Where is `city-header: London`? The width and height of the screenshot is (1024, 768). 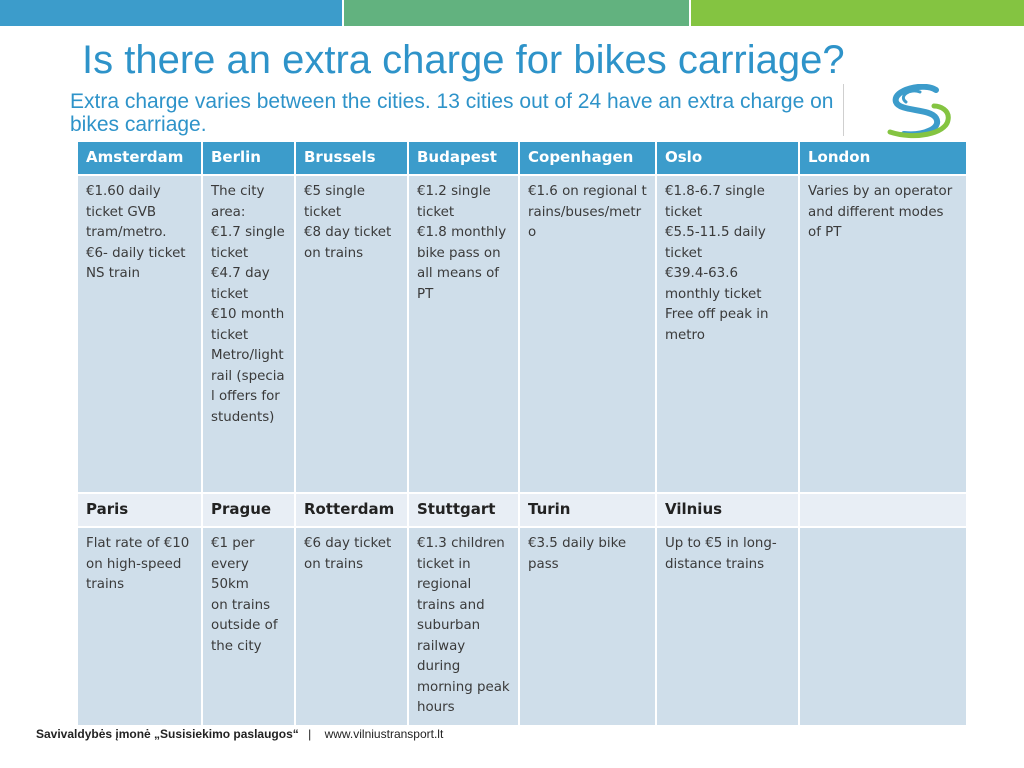
city-header: London is located at coordinates (883, 158).